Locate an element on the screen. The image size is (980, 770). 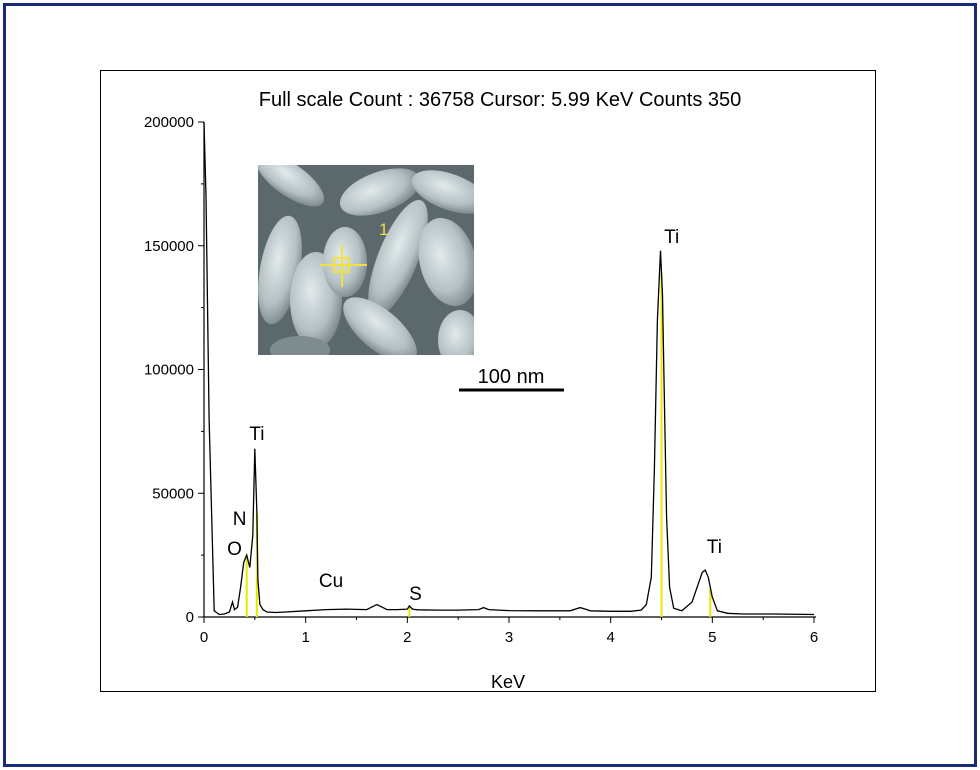
scale-bar-label: 100 nm is located at coordinates (511, 377).